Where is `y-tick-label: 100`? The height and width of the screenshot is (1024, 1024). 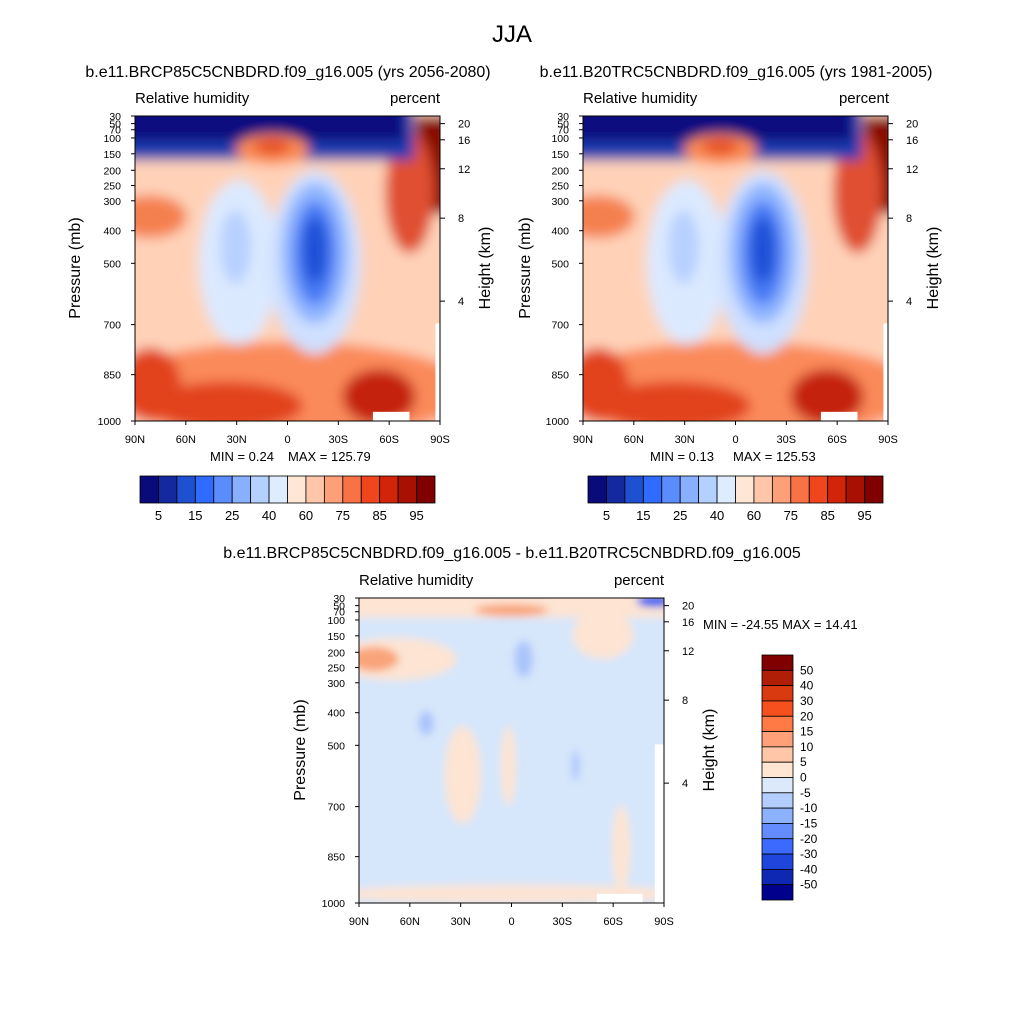
y-tick-label: 100 is located at coordinates (336, 621).